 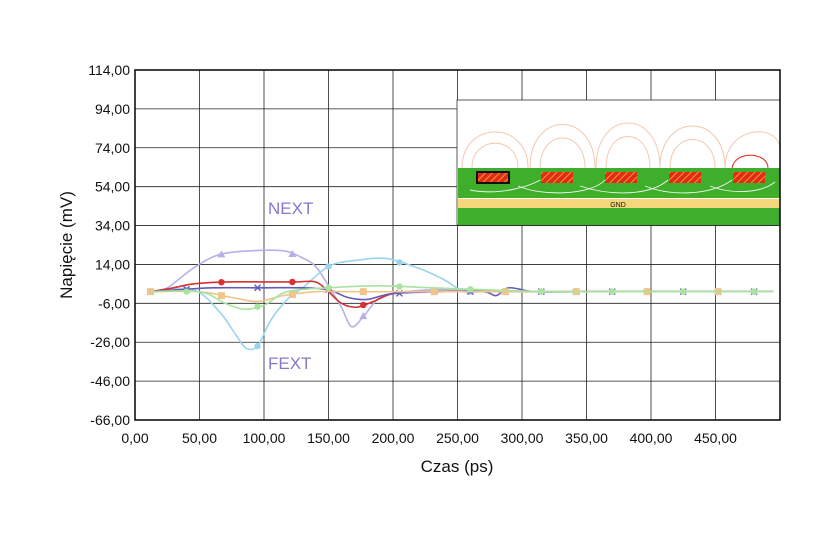 What do you see at coordinates (109, 70) in the screenshot?
I see `y-tick-label: 114,00` at bounding box center [109, 70].